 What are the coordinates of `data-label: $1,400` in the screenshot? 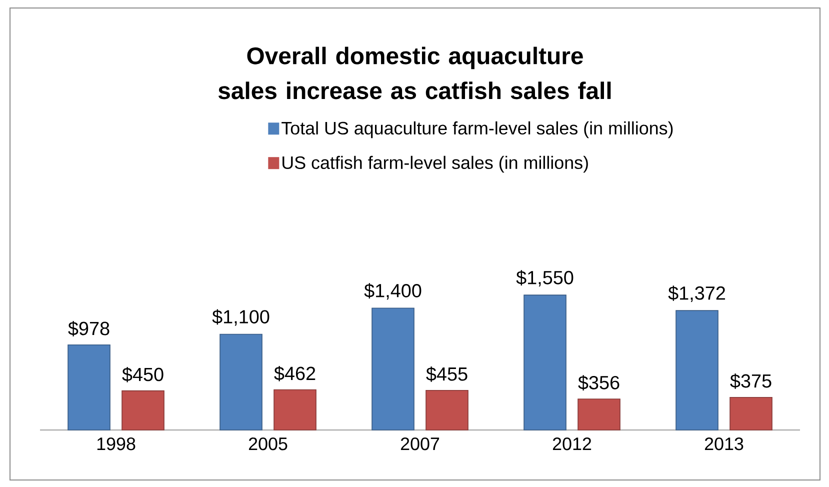 It's located at (393, 291).